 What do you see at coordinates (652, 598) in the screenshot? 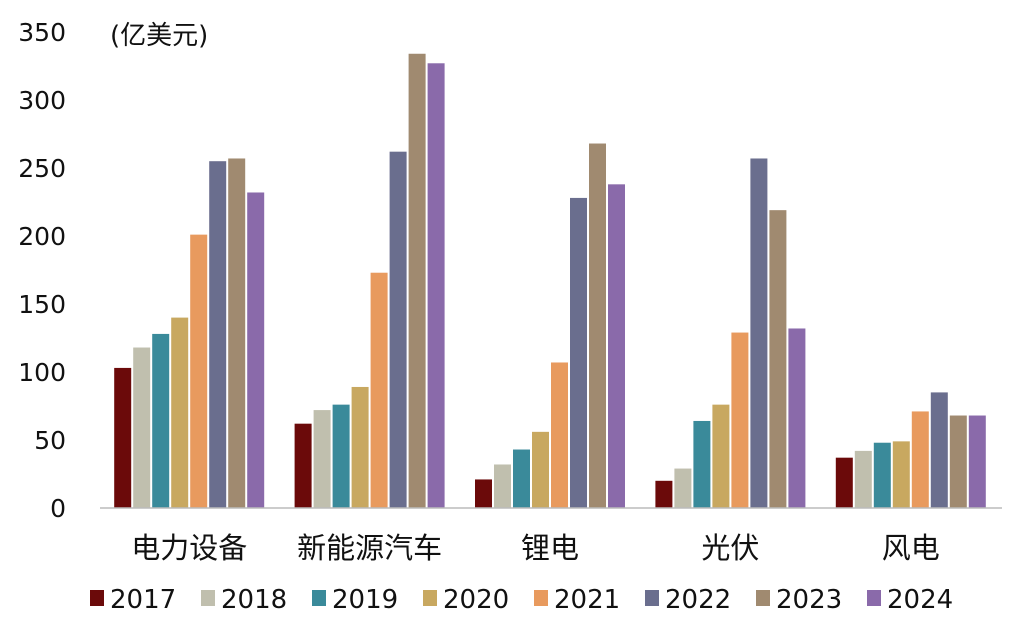
I see `legend-swatch-2022` at bounding box center [652, 598].